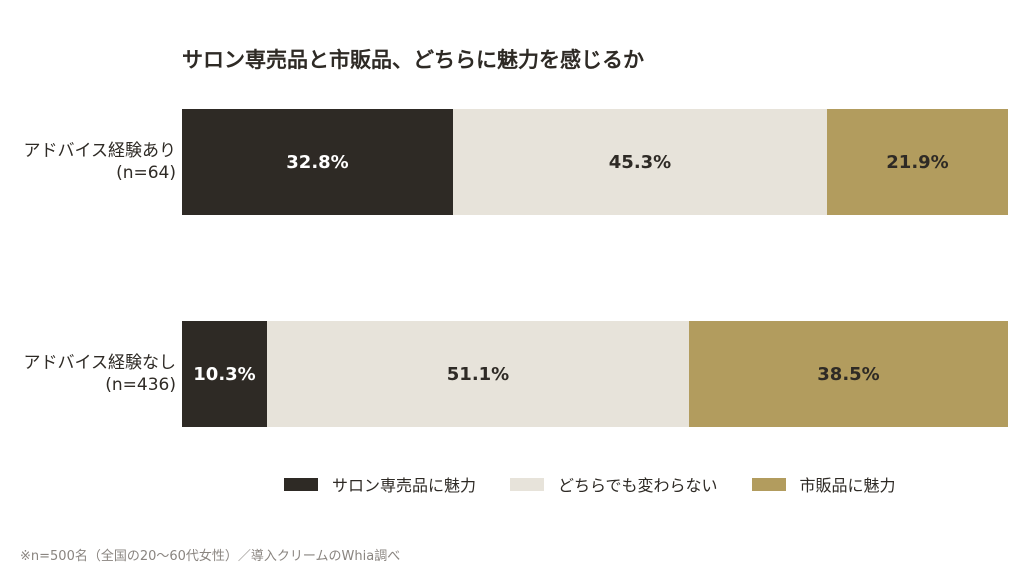 This screenshot has height=576, width=1024. Describe the element at coordinates (100, 363) in the screenshot. I see `category-label-main: アドバイス経験なし` at that location.